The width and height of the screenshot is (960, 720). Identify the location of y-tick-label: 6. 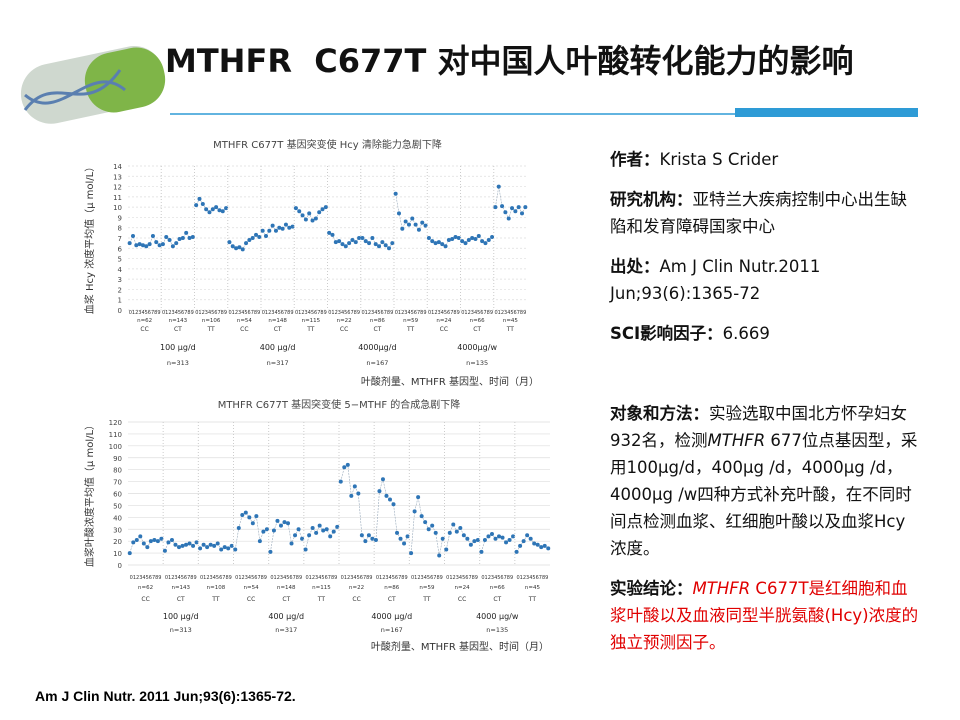
(120, 249).